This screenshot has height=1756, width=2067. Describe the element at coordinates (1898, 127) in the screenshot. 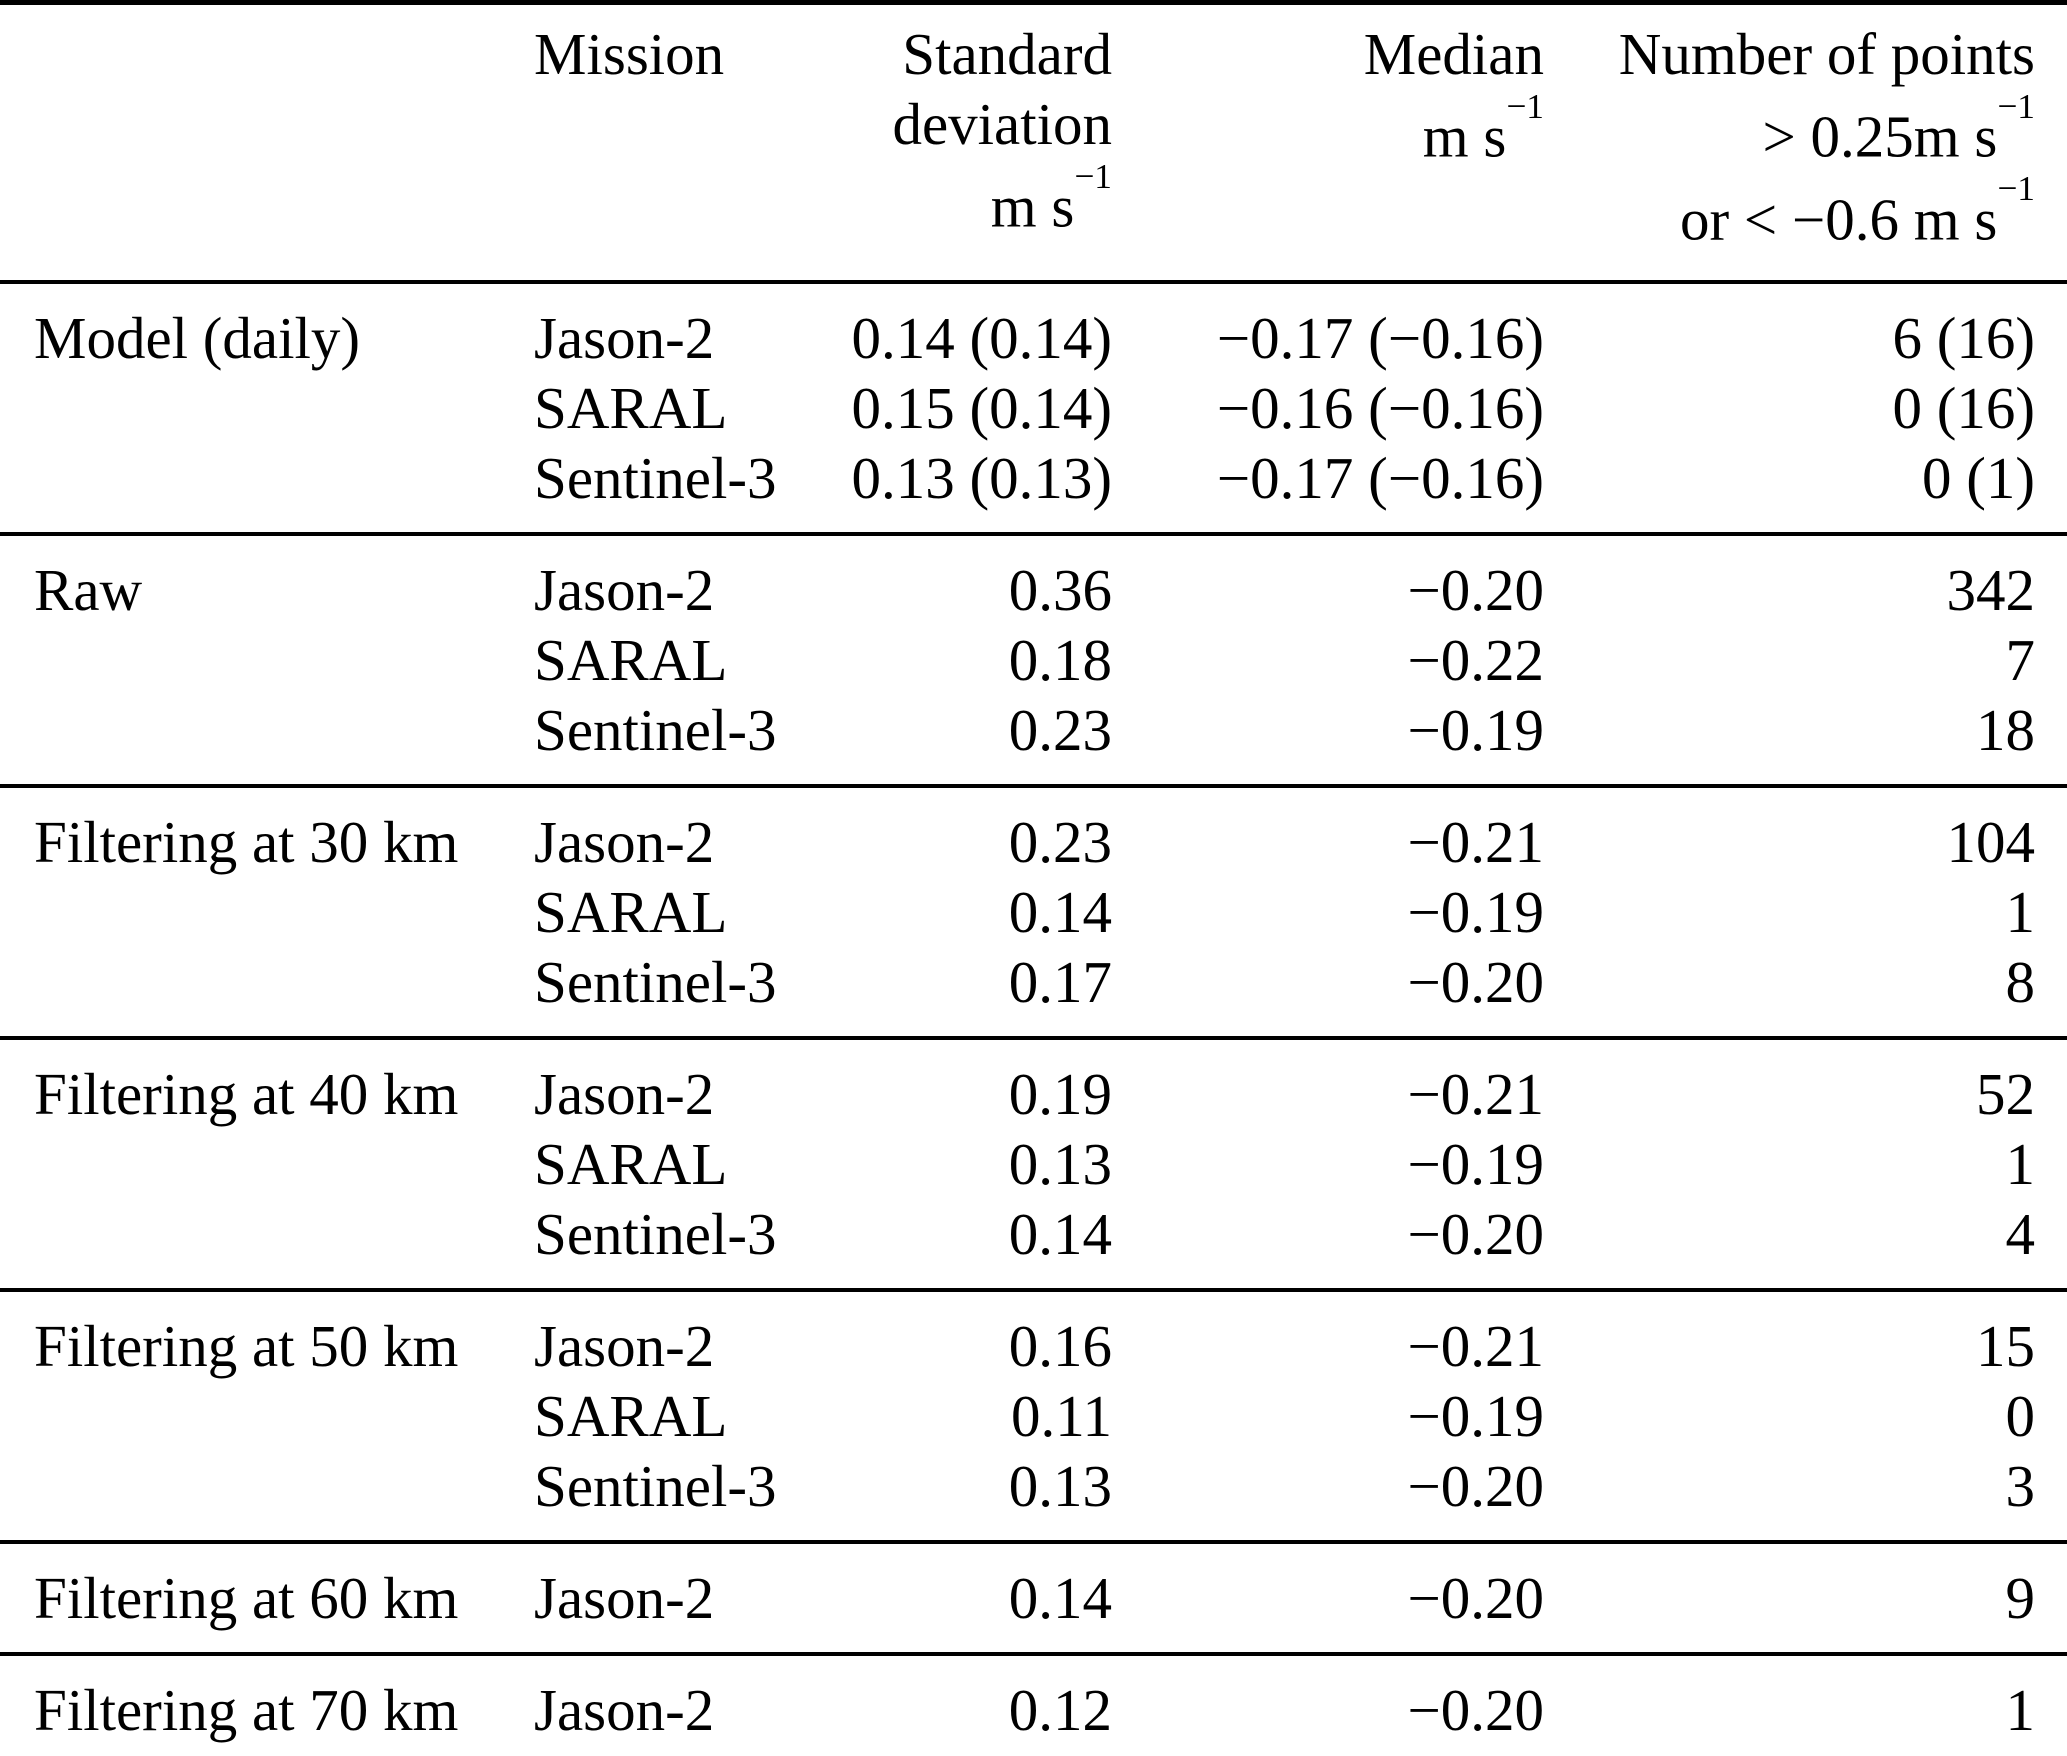

I see `header-line: > 0.25m s−1` at that location.